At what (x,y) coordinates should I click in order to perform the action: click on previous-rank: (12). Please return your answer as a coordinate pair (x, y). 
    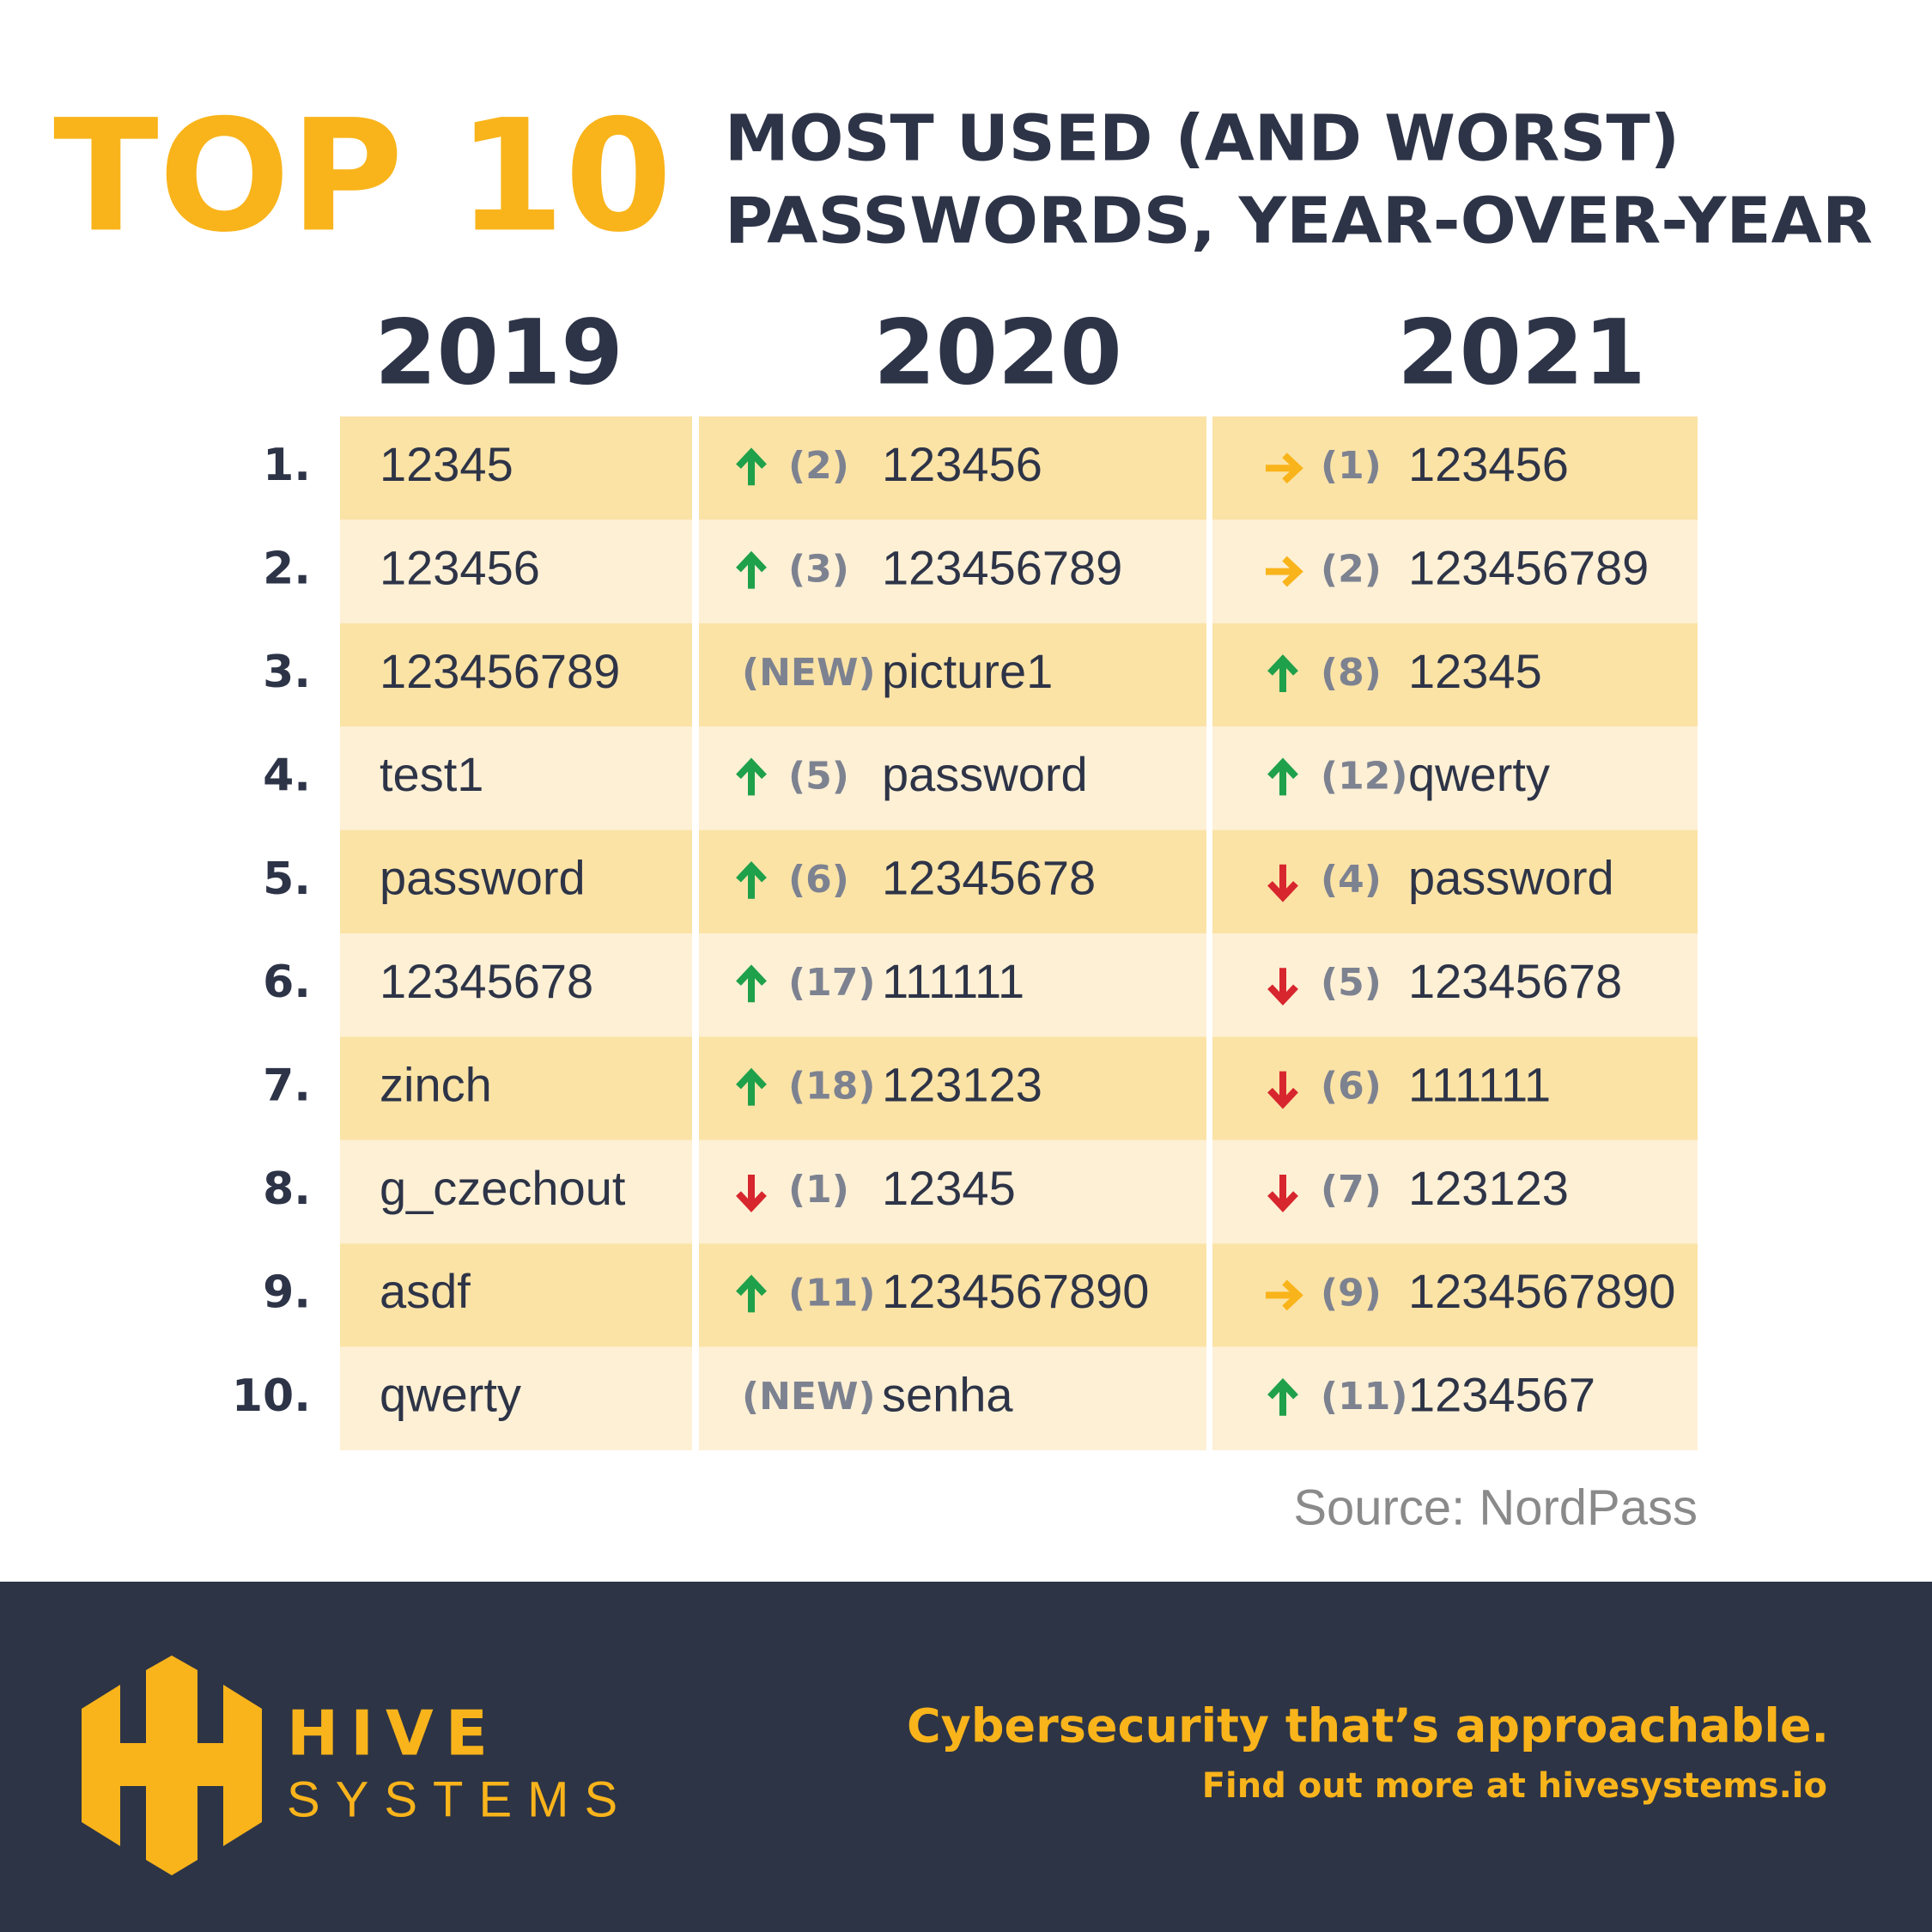
    Looking at the image, I should click on (1364, 776).